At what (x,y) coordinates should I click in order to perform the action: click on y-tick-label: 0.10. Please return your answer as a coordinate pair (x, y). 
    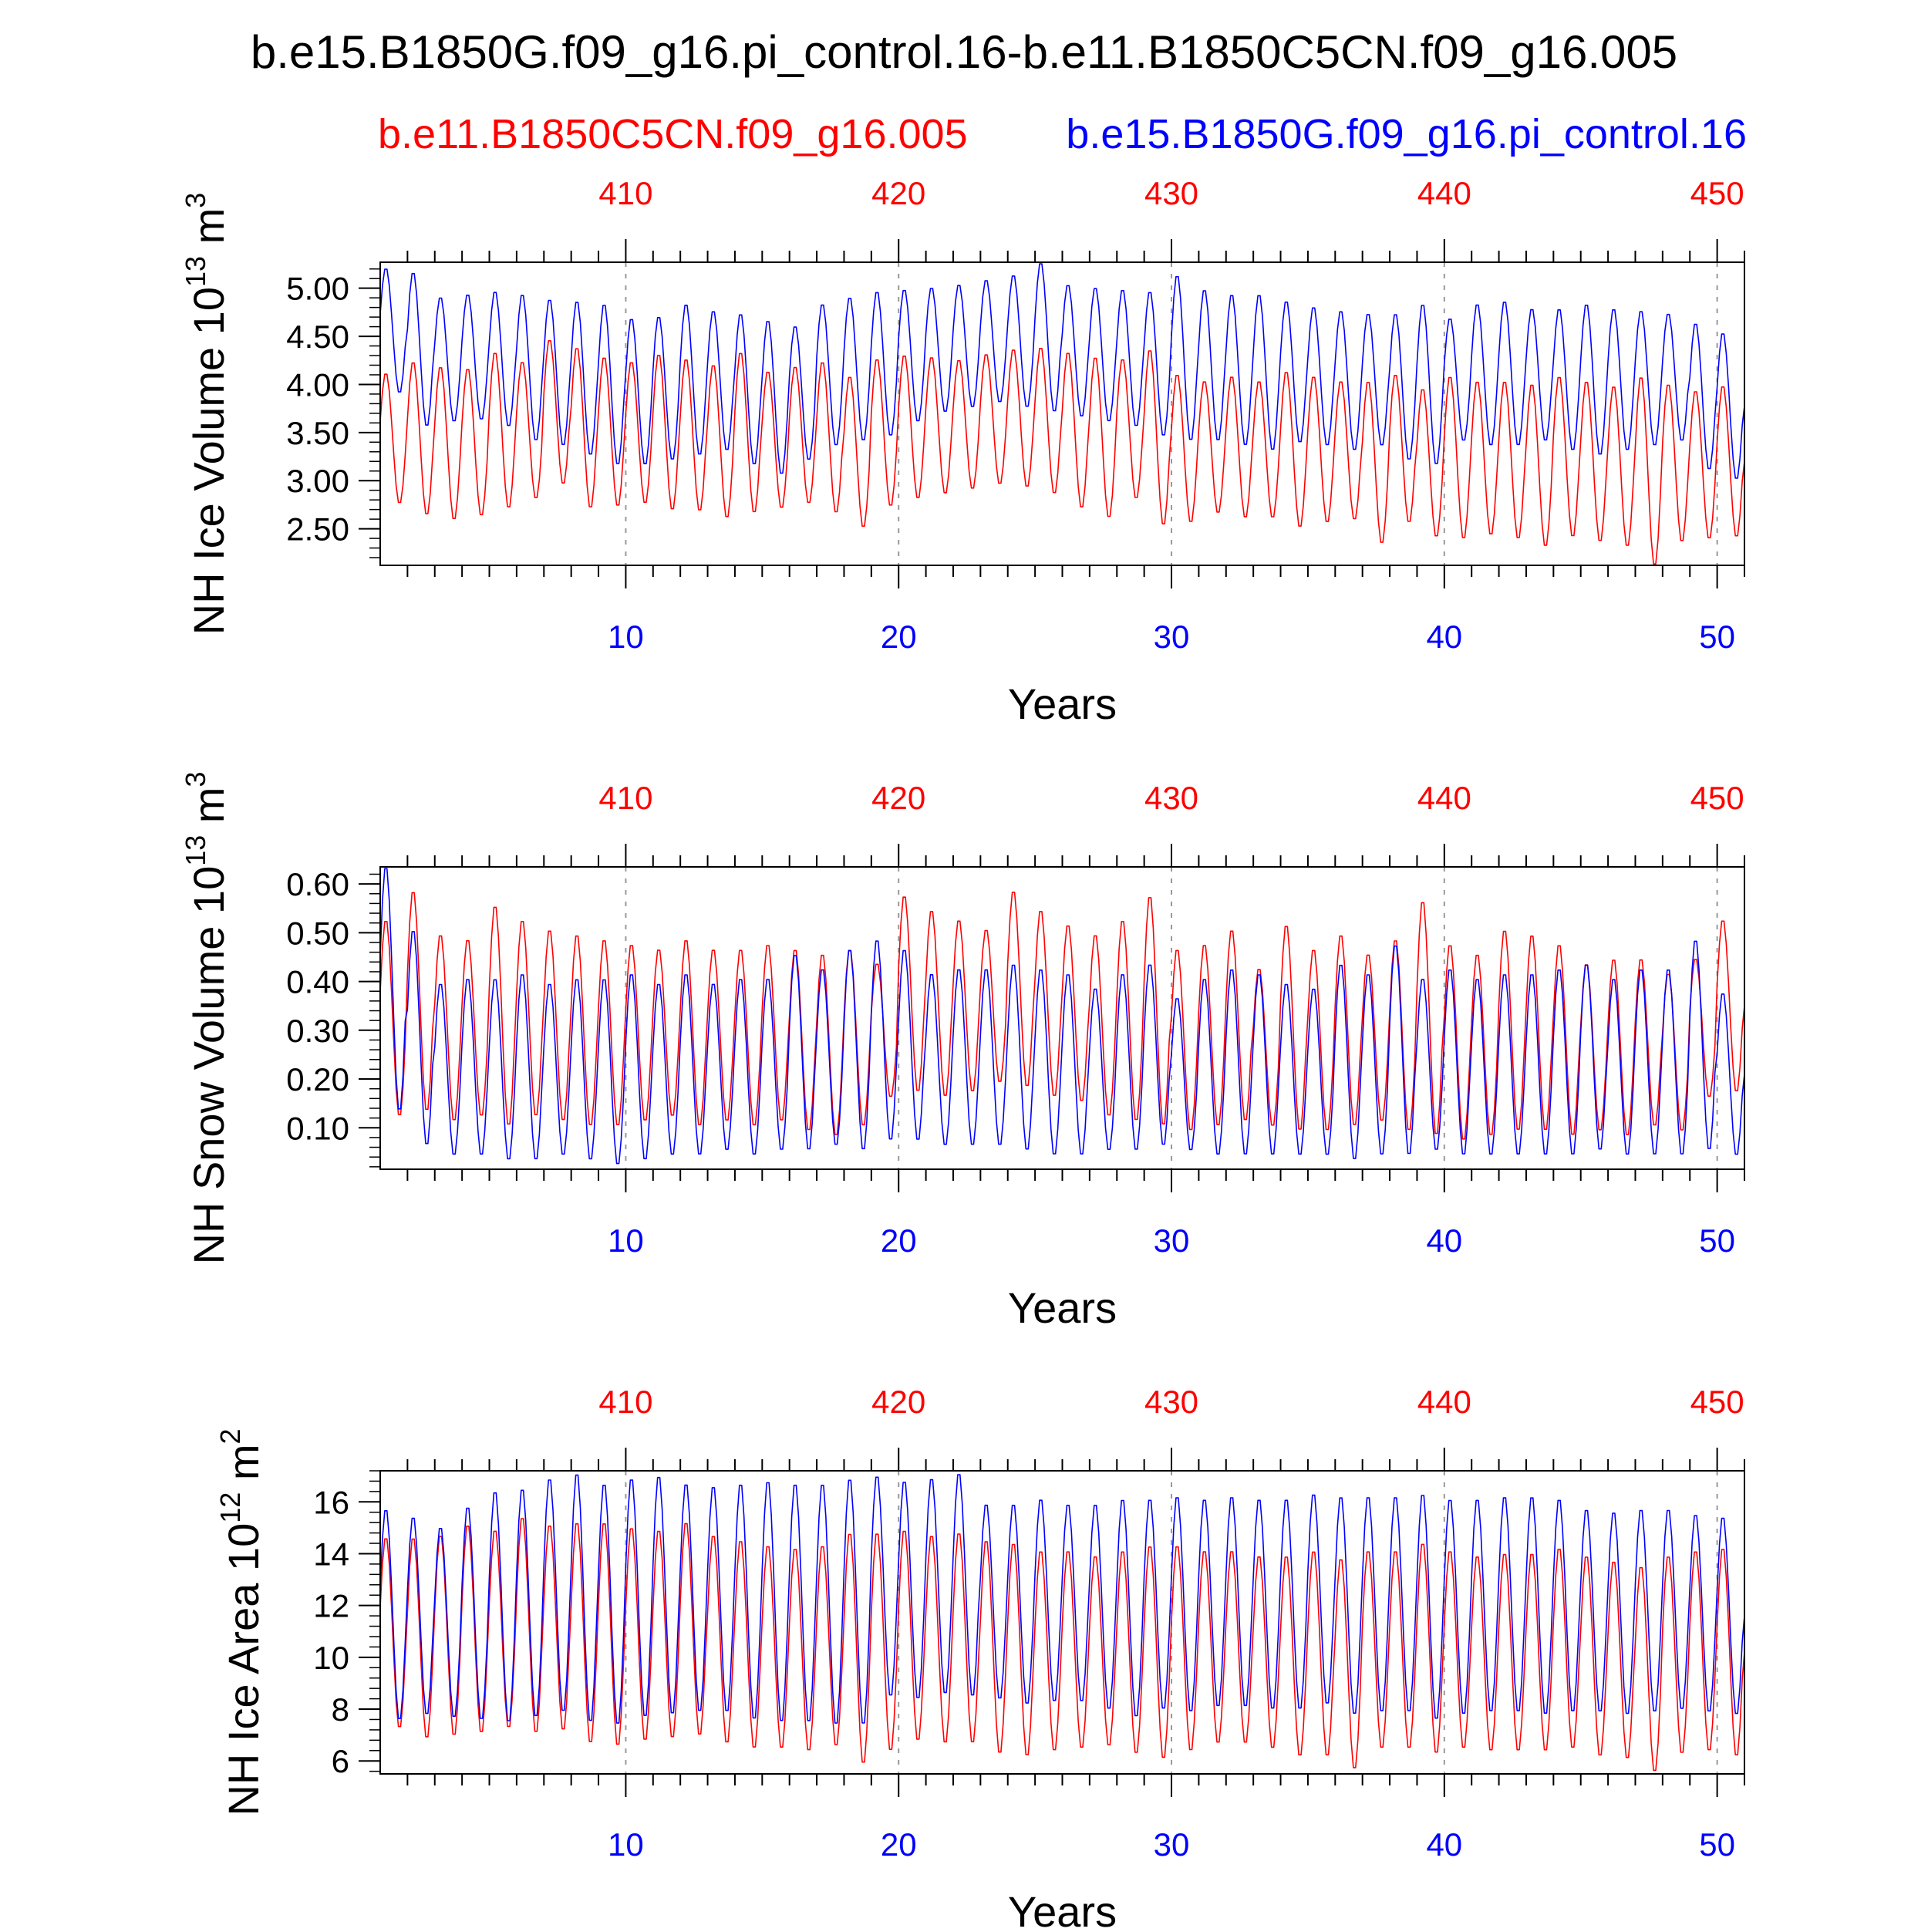
    Looking at the image, I should click on (317, 1128).